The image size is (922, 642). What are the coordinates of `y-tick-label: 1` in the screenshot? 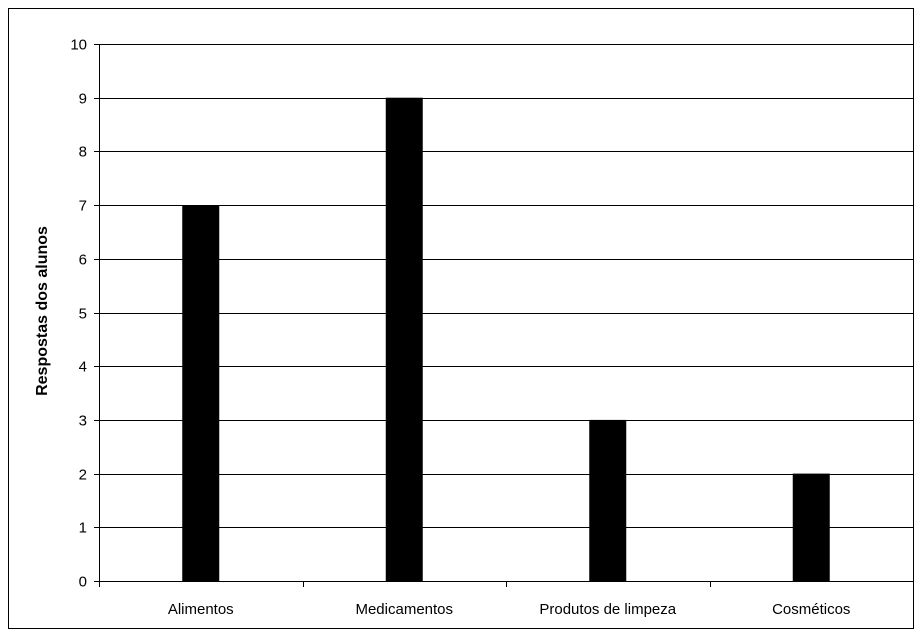 It's located at (83, 528).